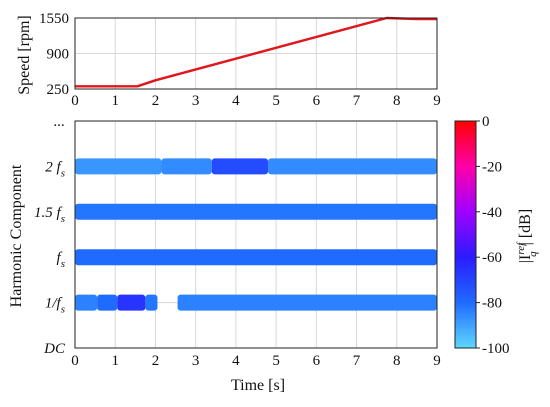 The image size is (550, 407). I want to click on speed-y-ticks: 250 900 1550, so click(54, 54).